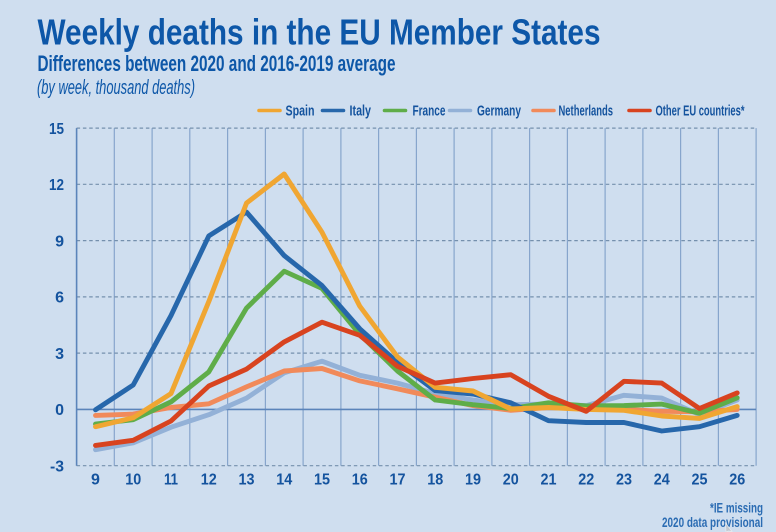  Describe the element at coordinates (361, 112) in the screenshot. I see `svg-text: Italy` at that location.